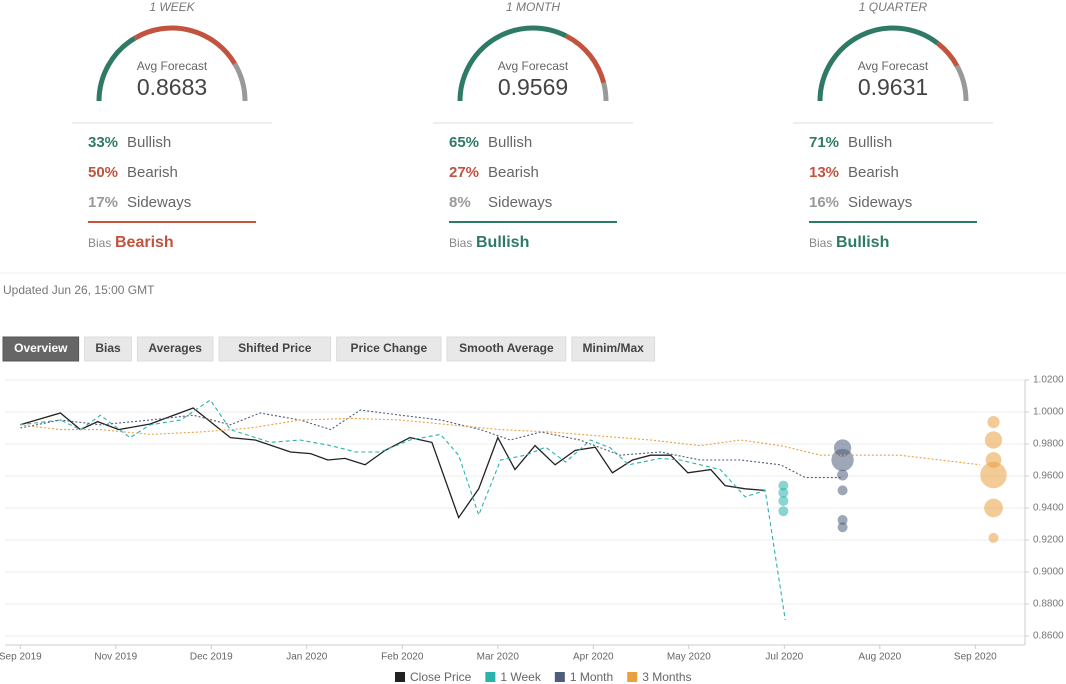  What do you see at coordinates (115, 657) in the screenshot?
I see `x-tick-label: Nov 2019` at bounding box center [115, 657].